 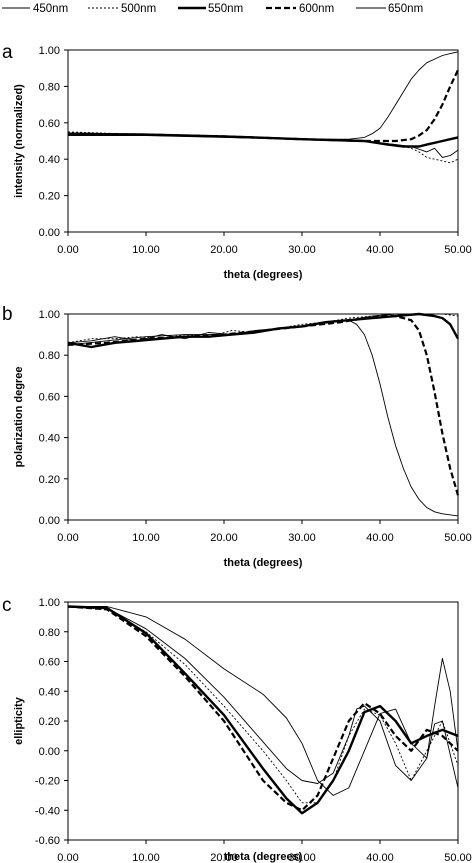 I want to click on y-tick-label: -0.20, so click(x=47, y=782).